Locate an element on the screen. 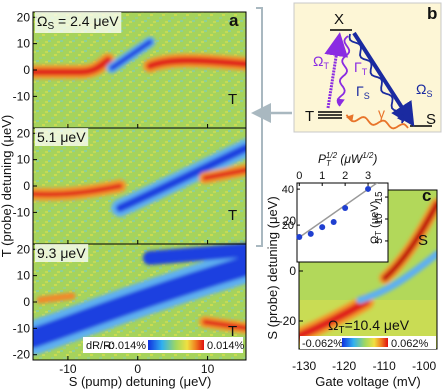  text: 5.1 μeV is located at coordinates (61, 137).